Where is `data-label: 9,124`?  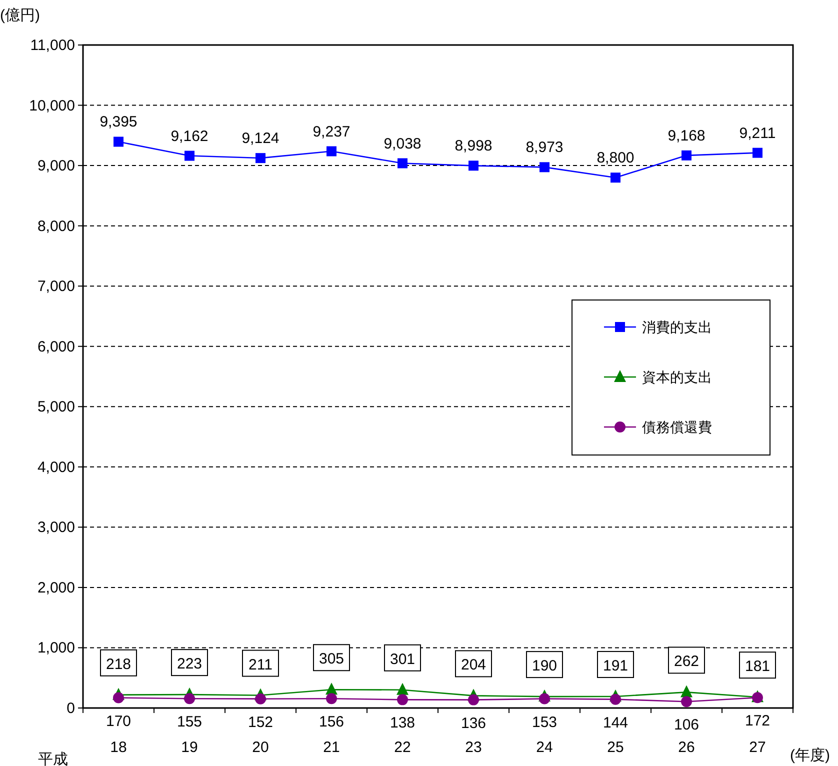
data-label: 9,124 is located at coordinates (261, 139).